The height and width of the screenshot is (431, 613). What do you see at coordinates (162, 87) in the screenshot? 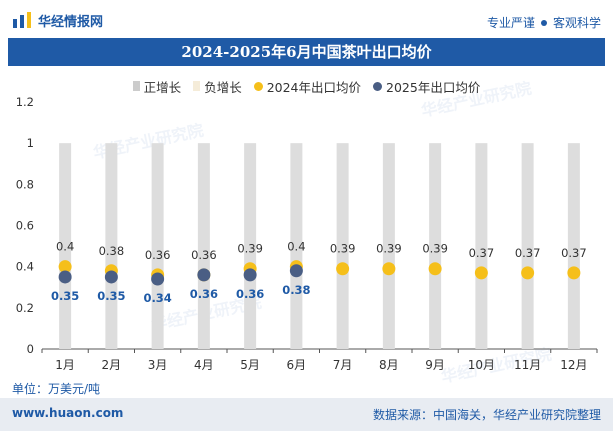
I see `legend-label: 正增长` at bounding box center [162, 87].